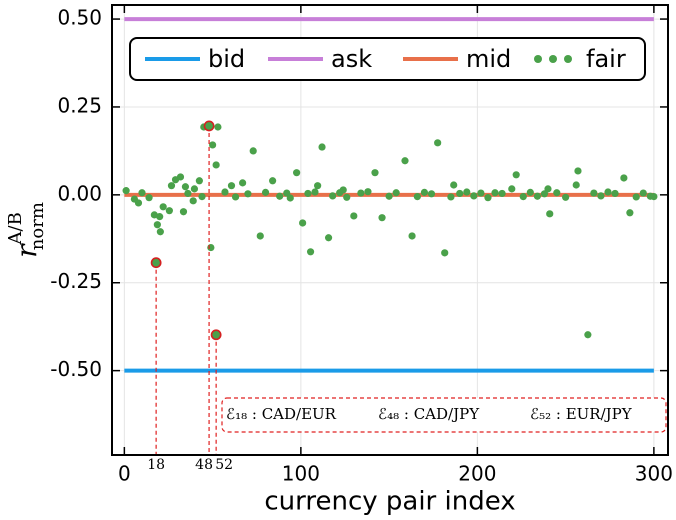 The height and width of the screenshot is (520, 676). Describe the element at coordinates (79, 18) in the screenshot. I see `y-tick-label: 0.50` at that location.